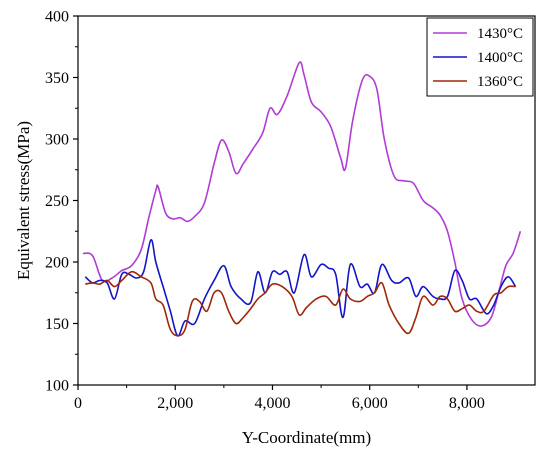  I want to click on legend-label-1: 1430°C, so click(500, 34).